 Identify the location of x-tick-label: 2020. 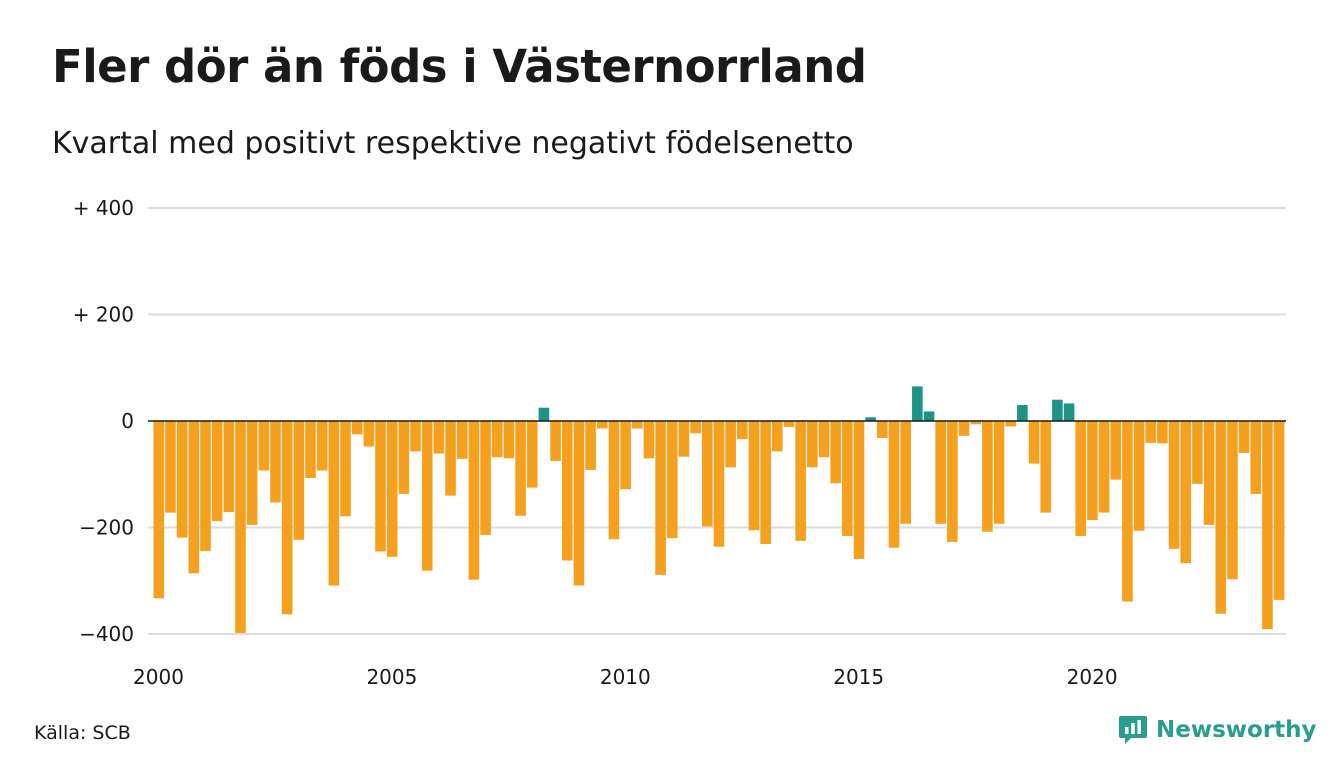
(1092, 677).